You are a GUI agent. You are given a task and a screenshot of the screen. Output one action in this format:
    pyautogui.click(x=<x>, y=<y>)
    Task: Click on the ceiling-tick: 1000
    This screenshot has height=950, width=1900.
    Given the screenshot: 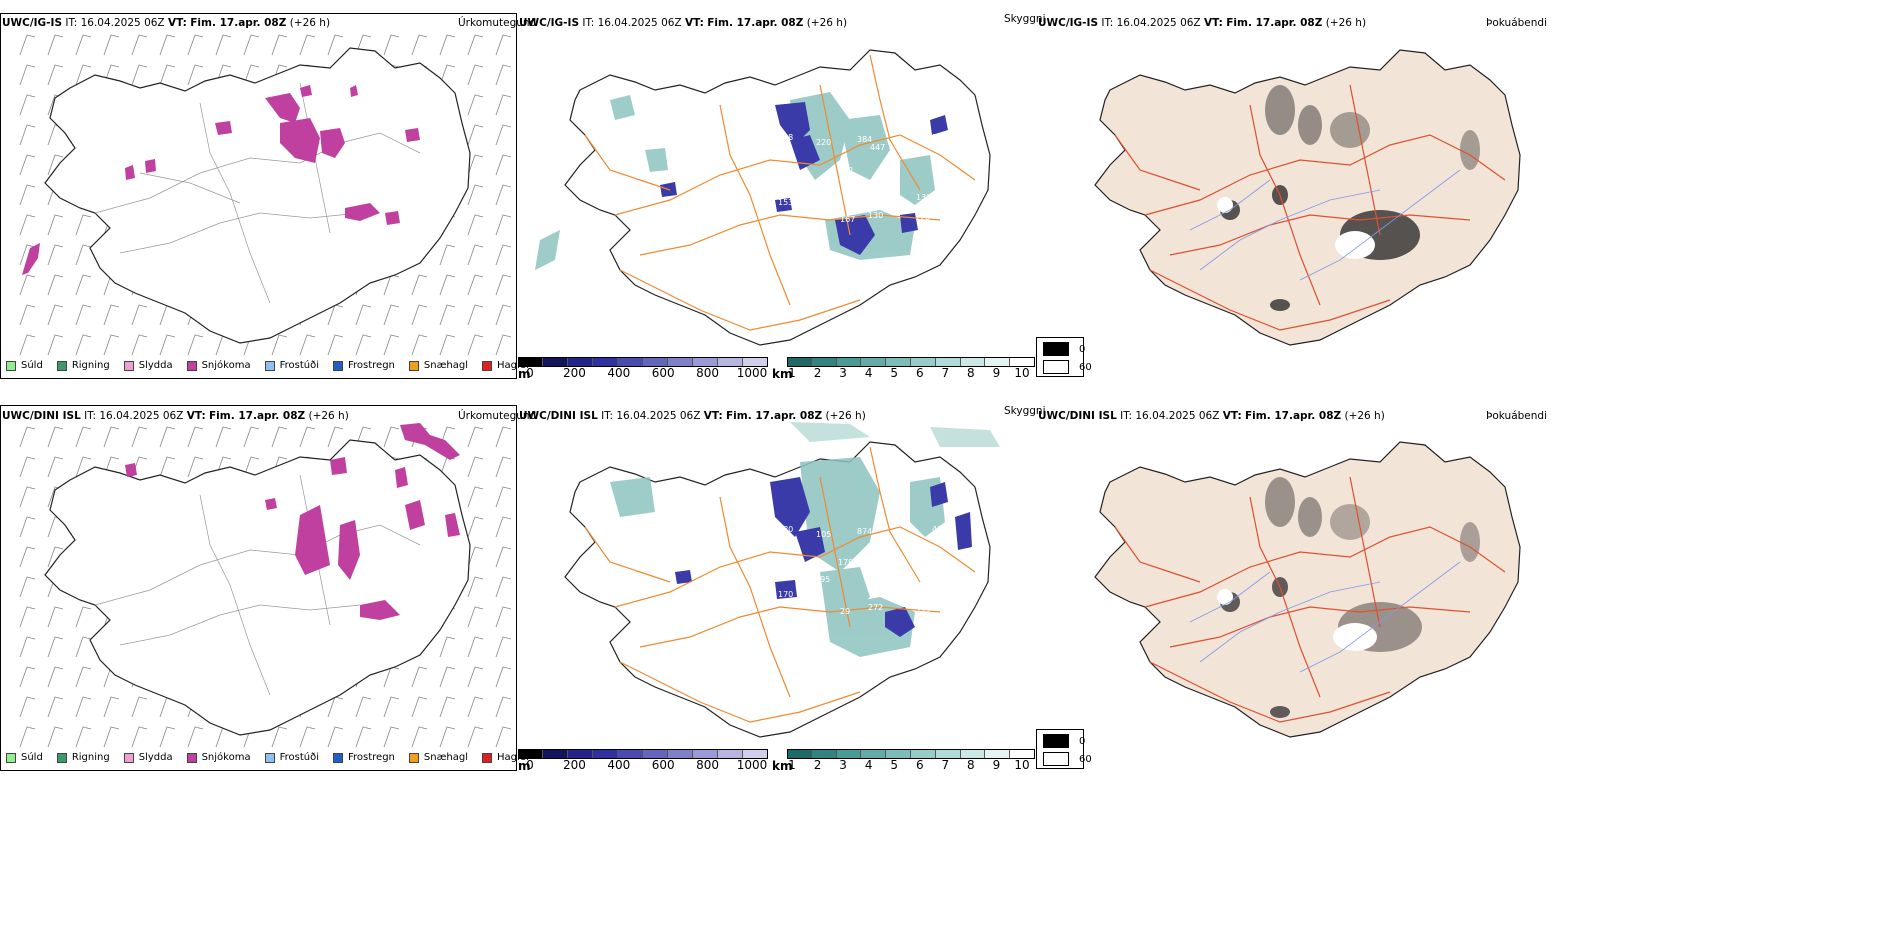 What is the action you would take?
    pyautogui.click(x=752, y=765)
    